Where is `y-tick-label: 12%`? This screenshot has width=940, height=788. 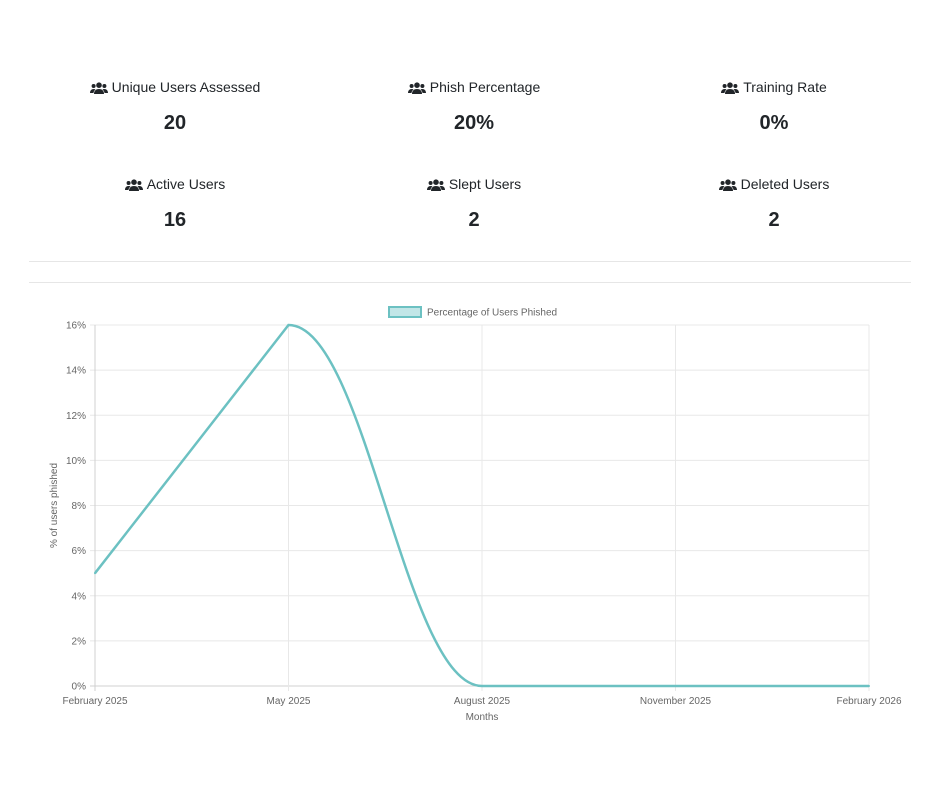 y-tick-label: 12% is located at coordinates (76, 416).